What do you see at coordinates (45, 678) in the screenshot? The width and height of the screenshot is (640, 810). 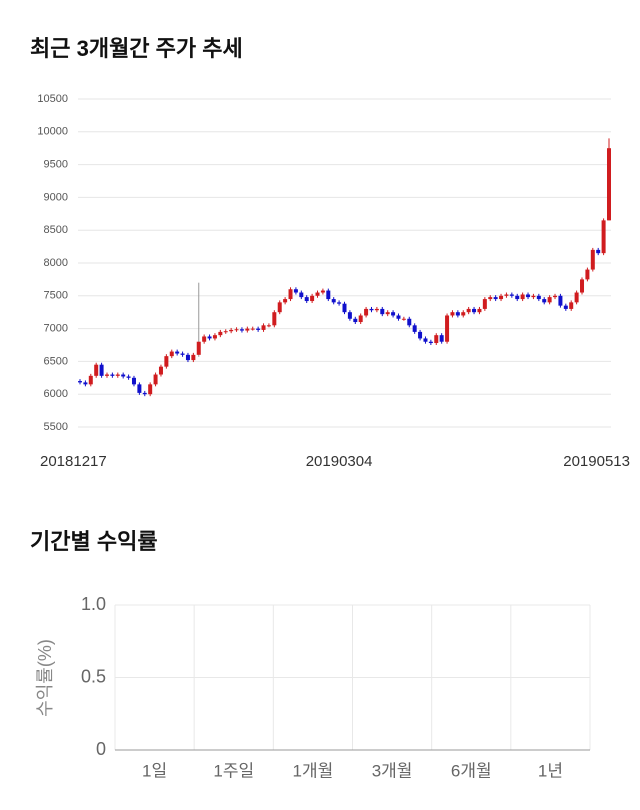 I see `y-axis-title: 수익률(%)` at bounding box center [45, 678].